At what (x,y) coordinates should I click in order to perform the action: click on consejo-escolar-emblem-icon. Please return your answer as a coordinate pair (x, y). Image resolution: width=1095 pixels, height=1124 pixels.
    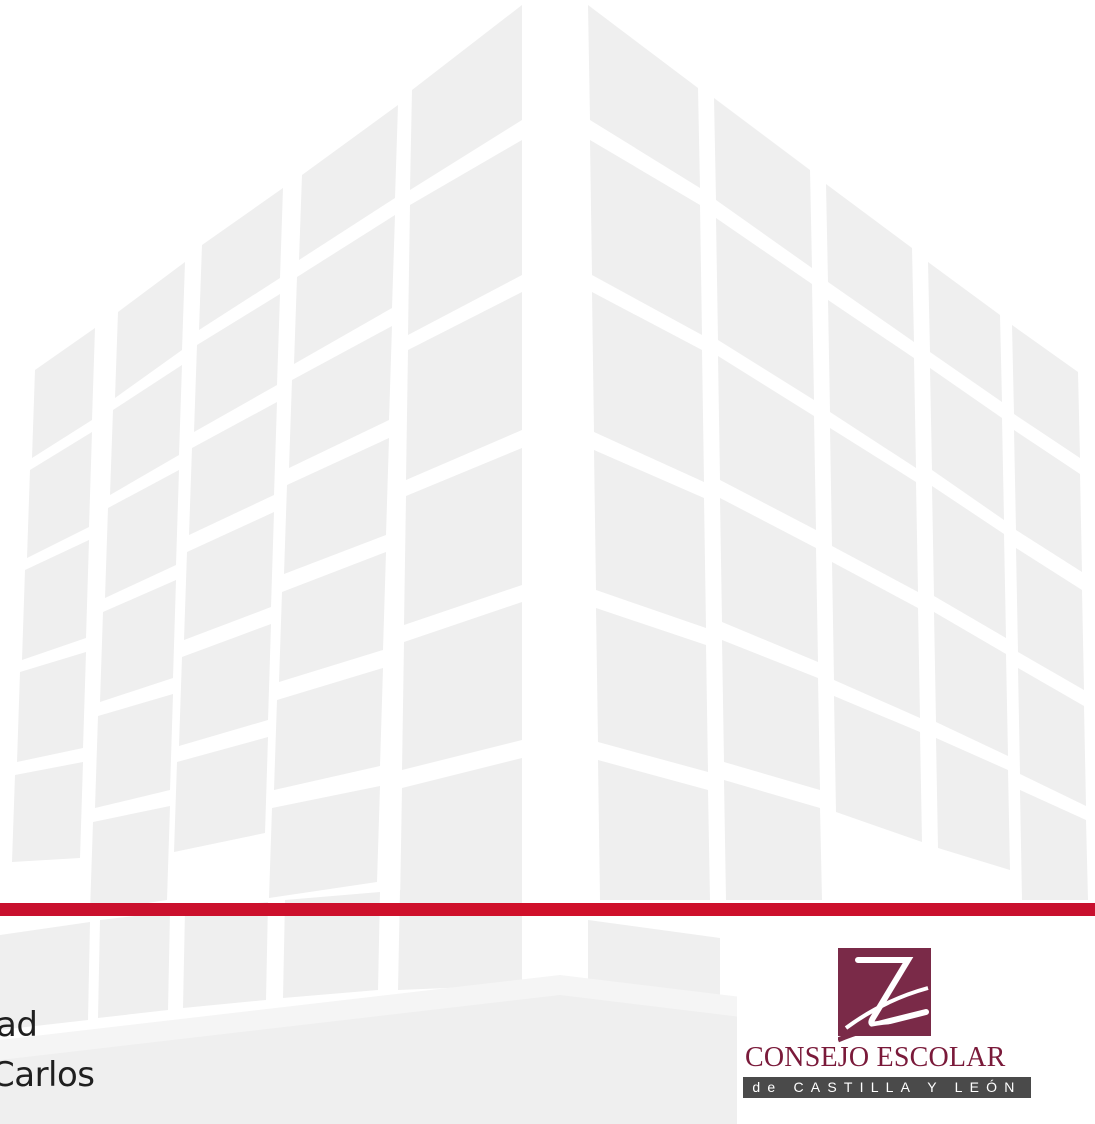
    Looking at the image, I should click on (884, 995).